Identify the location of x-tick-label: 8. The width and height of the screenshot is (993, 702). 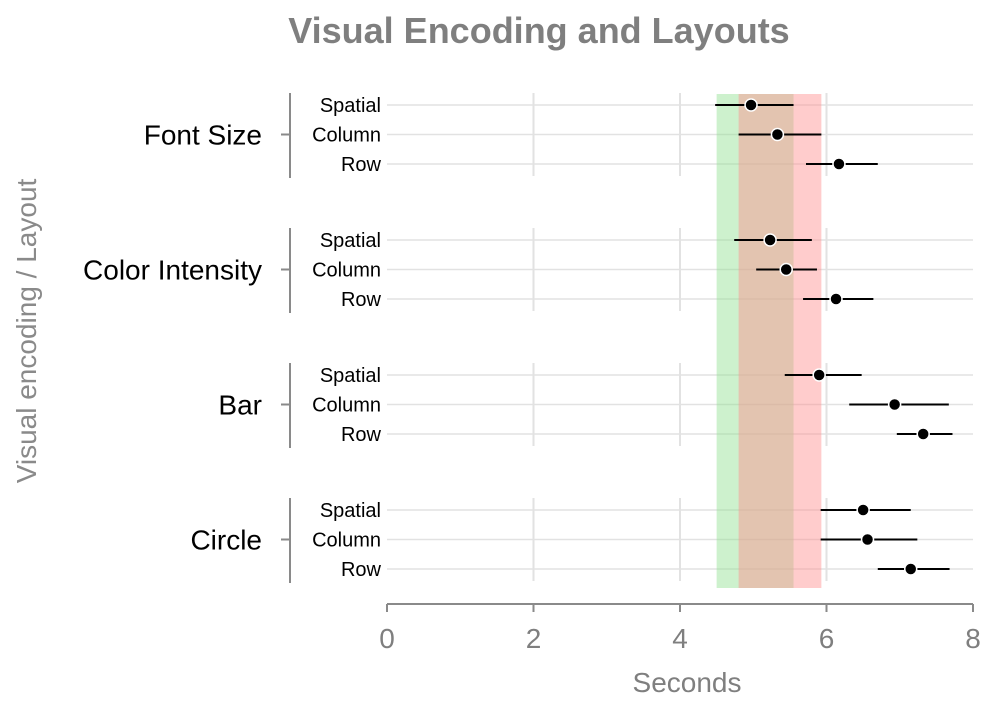
(973, 638).